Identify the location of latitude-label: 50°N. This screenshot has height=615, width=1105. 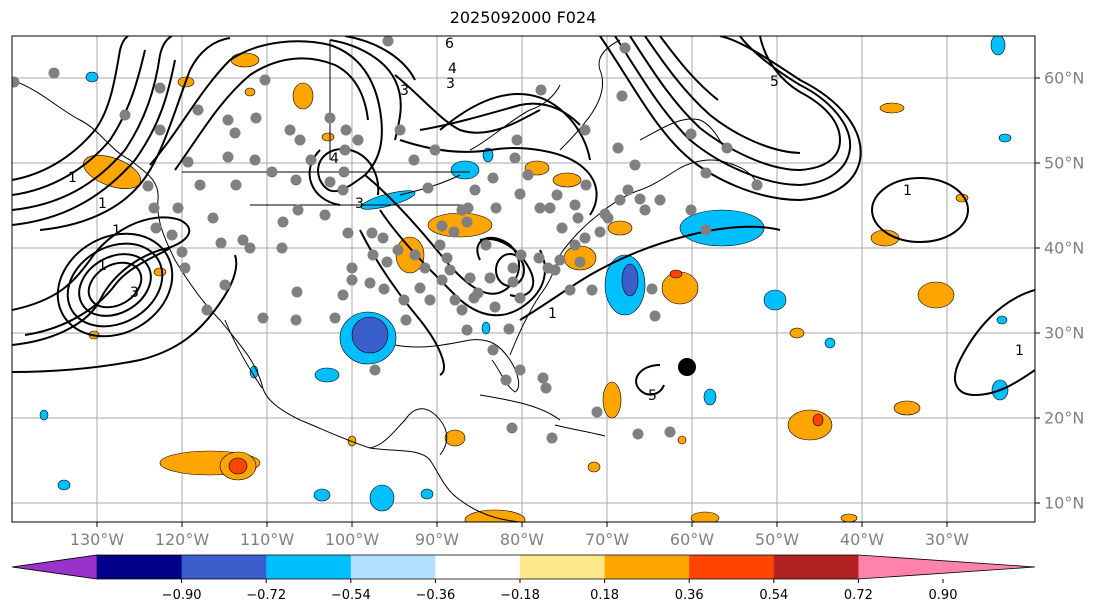
(1064, 163).